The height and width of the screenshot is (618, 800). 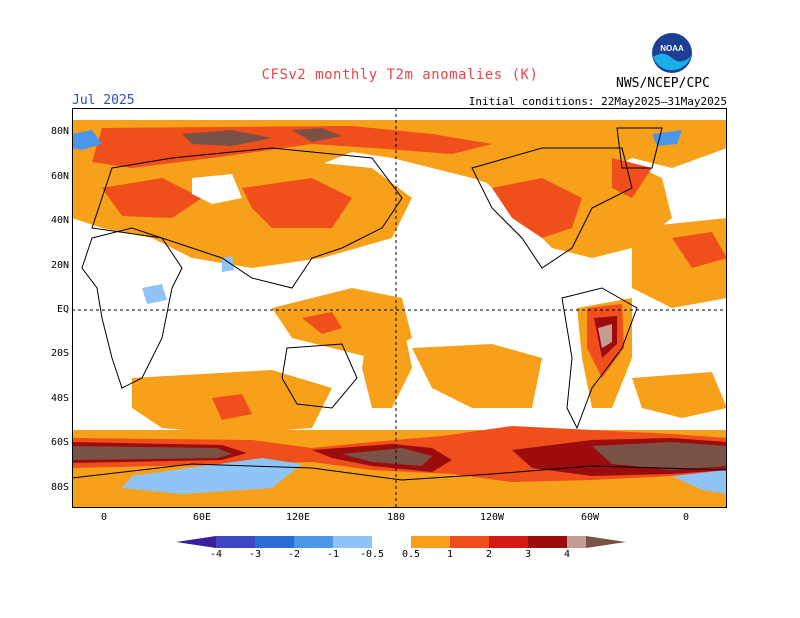 I want to click on cbar-label-2: 2, so click(x=489, y=554).